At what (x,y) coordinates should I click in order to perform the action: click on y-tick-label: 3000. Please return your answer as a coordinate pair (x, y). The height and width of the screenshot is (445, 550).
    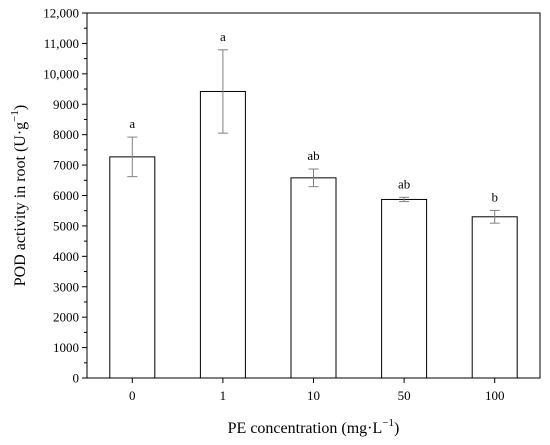
    Looking at the image, I should click on (66, 286).